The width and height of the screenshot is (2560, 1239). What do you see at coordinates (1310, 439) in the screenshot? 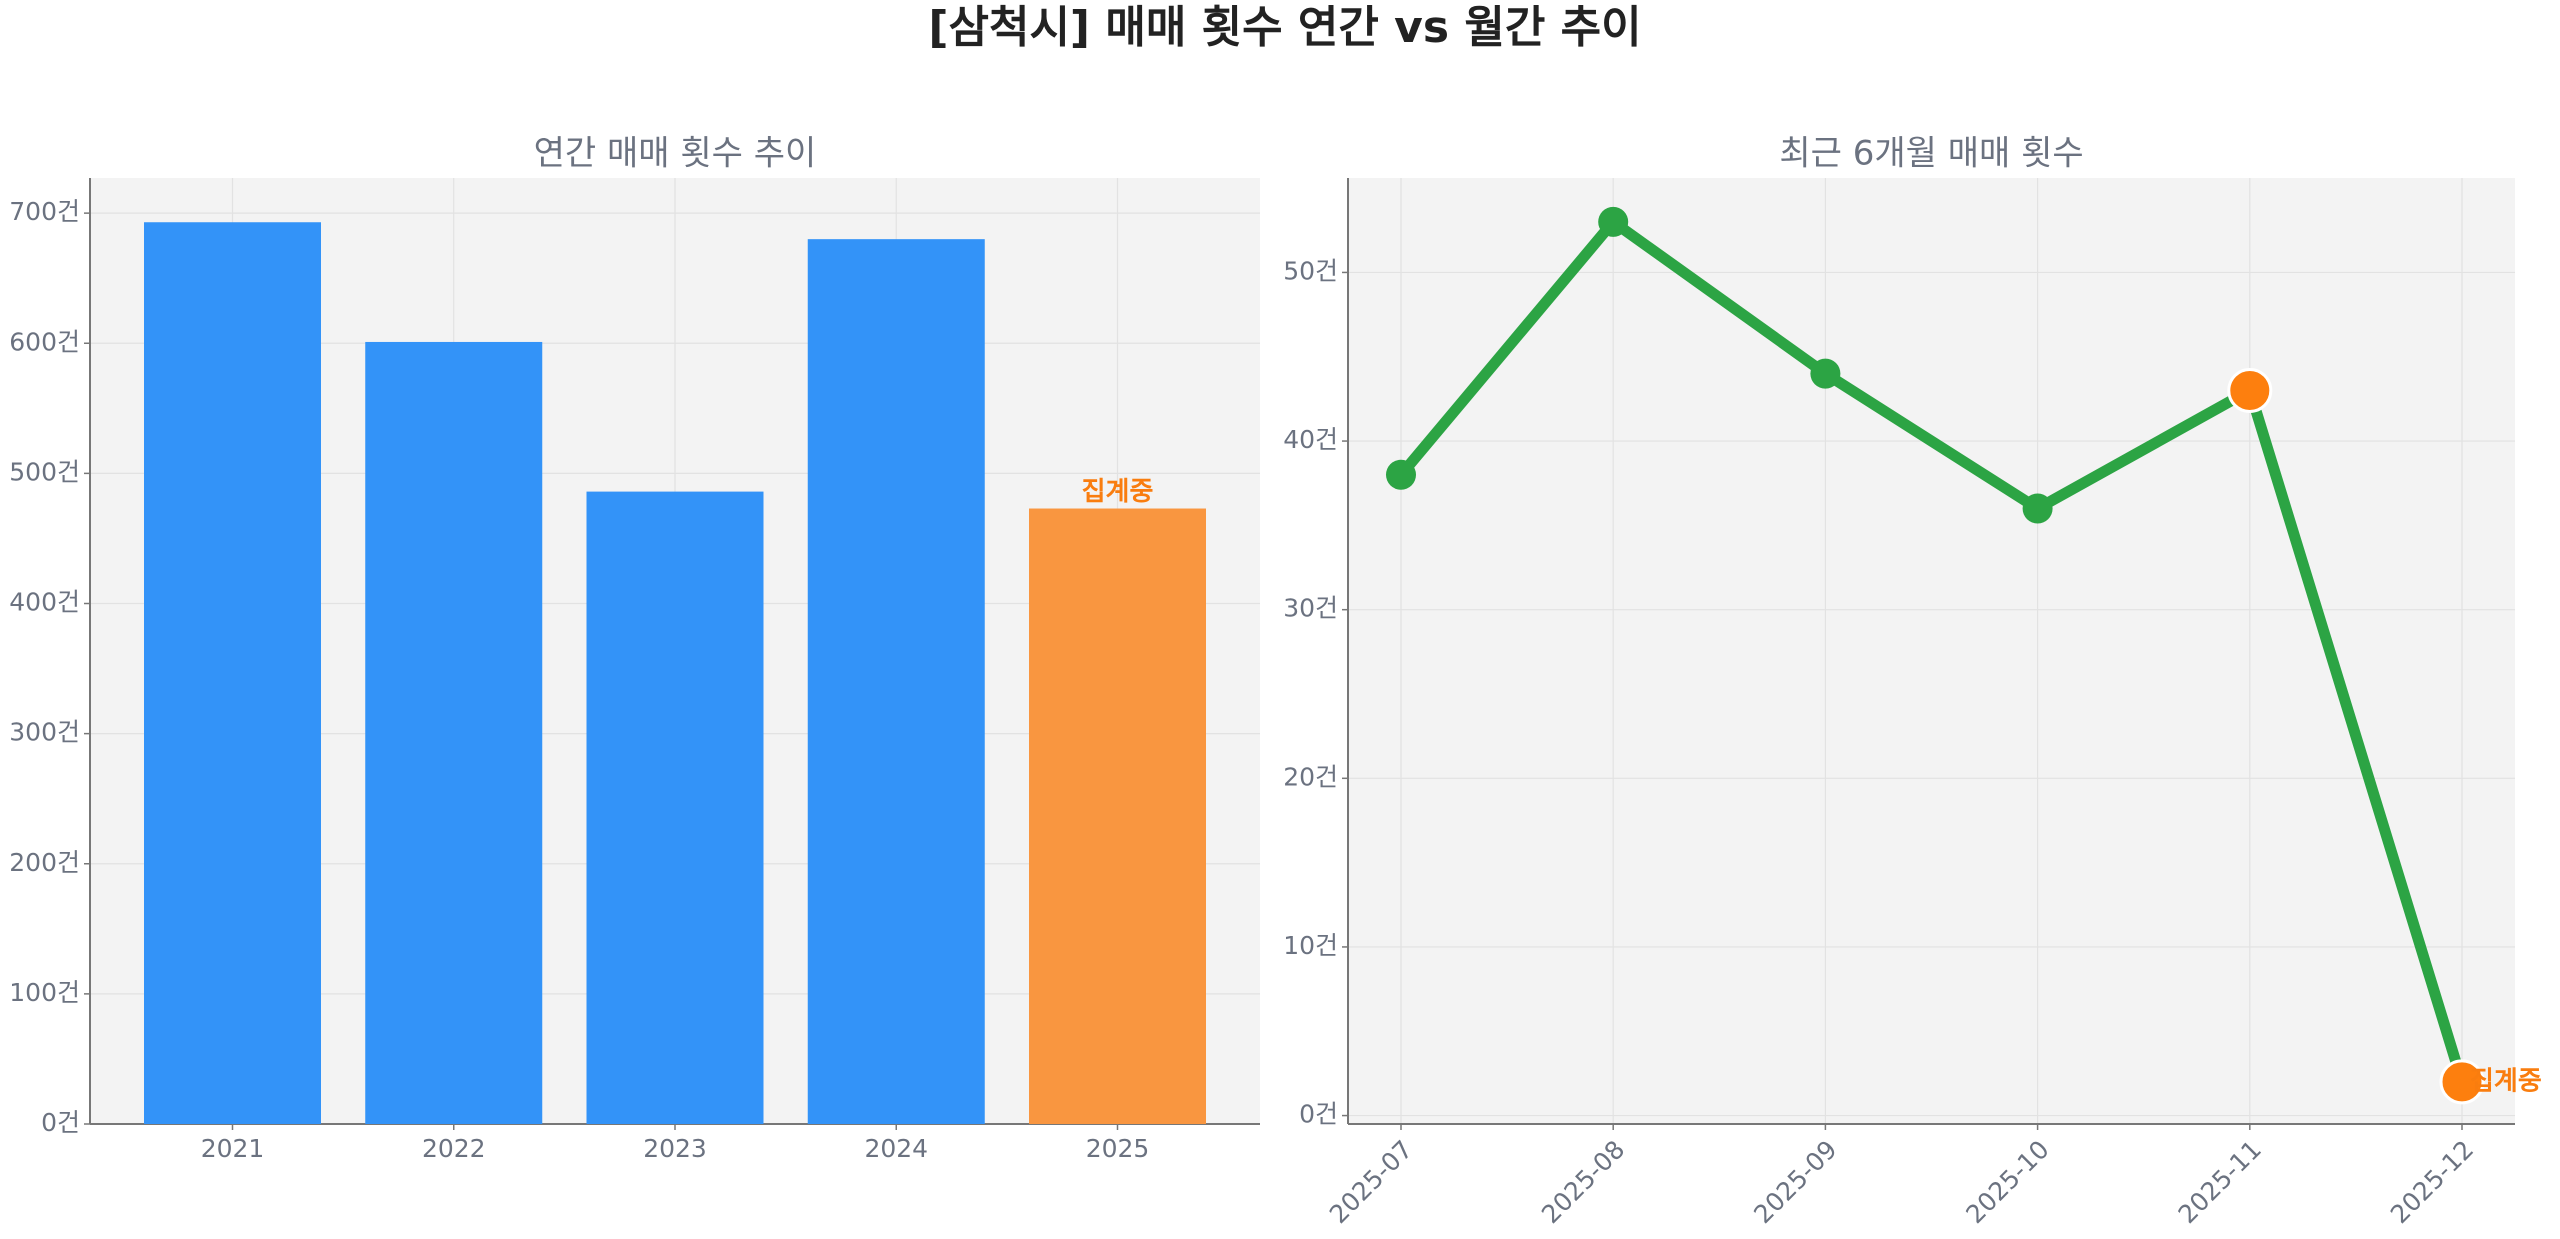
I see `y-tick-label: 40건` at bounding box center [1310, 439].